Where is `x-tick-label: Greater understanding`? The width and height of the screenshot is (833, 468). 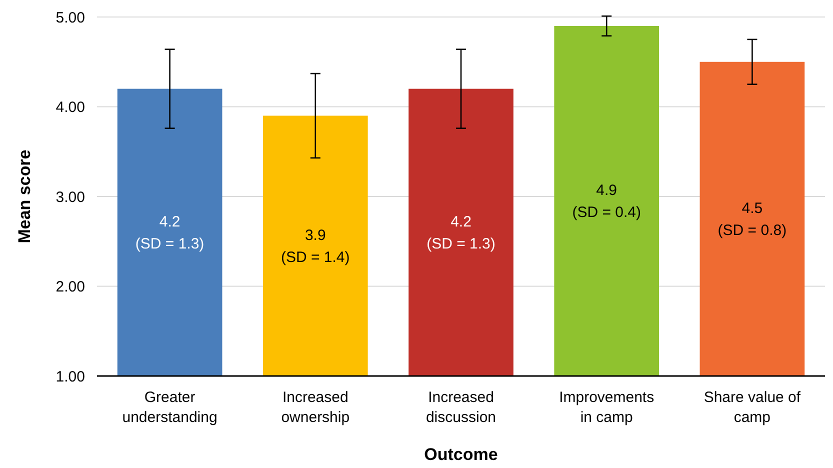
x-tick-label: Greater understanding is located at coordinates (170, 407).